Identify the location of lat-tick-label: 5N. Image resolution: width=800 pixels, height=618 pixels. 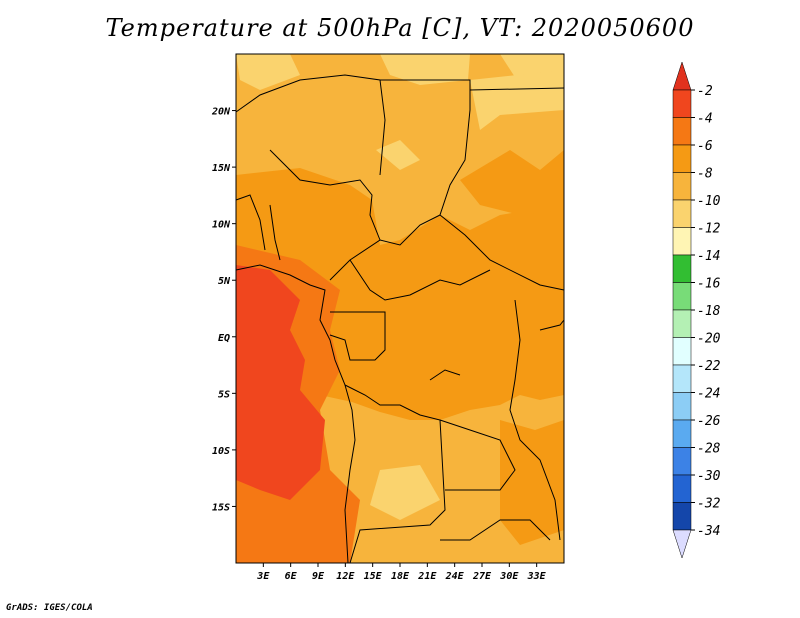
(224, 281).